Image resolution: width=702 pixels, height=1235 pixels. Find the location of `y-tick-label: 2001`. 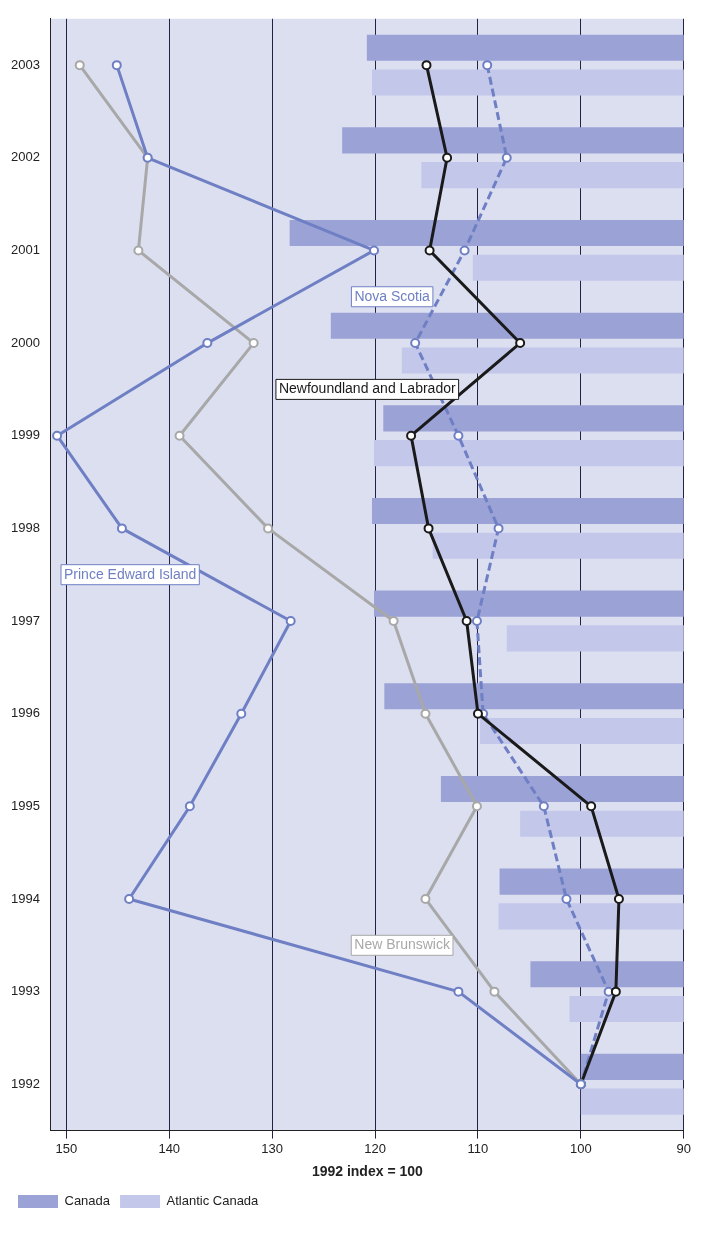

y-tick-label: 2001 is located at coordinates (25, 249).